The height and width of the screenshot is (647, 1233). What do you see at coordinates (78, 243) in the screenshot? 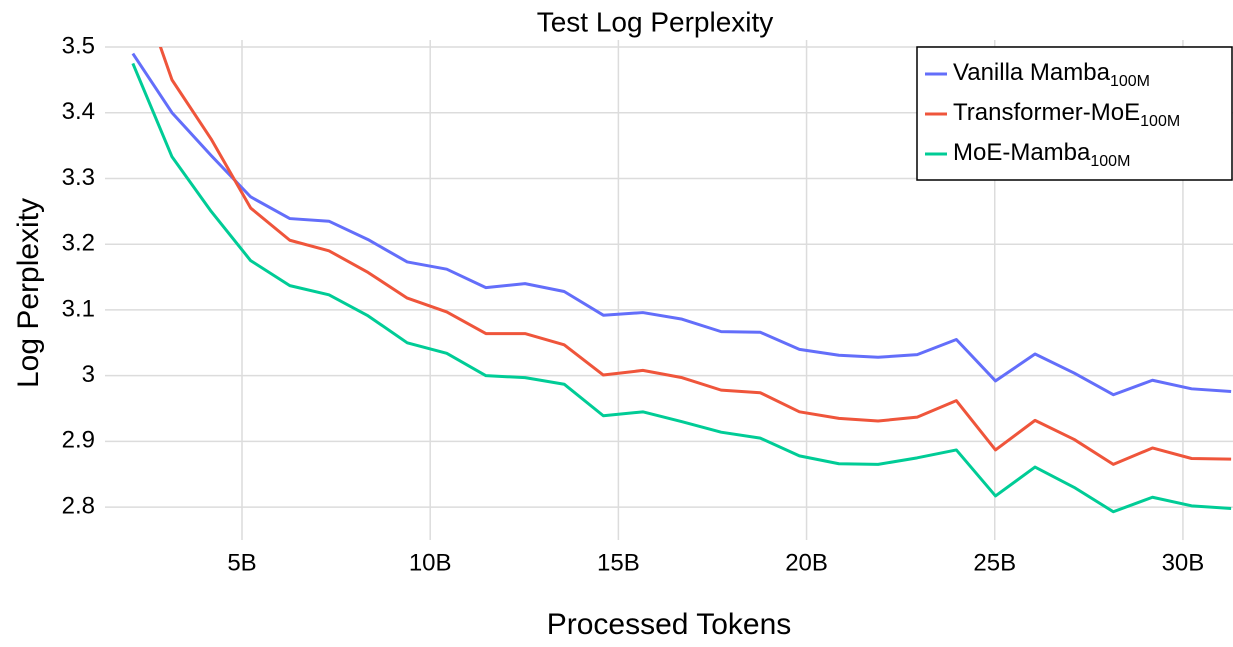
I see `y-tick-label: 3.2` at bounding box center [78, 243].